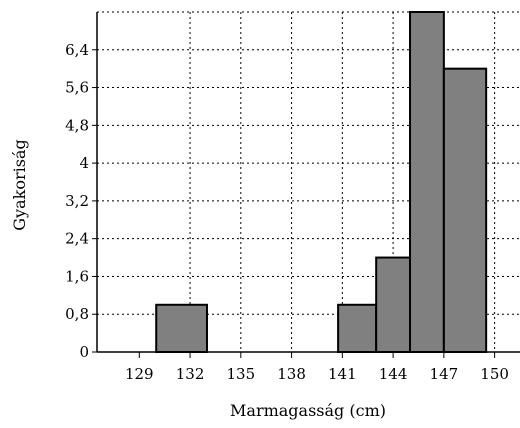 Image resolution: width=520 pixels, height=428 pixels. I want to click on y-tick-label: 1,6, so click(77, 276).